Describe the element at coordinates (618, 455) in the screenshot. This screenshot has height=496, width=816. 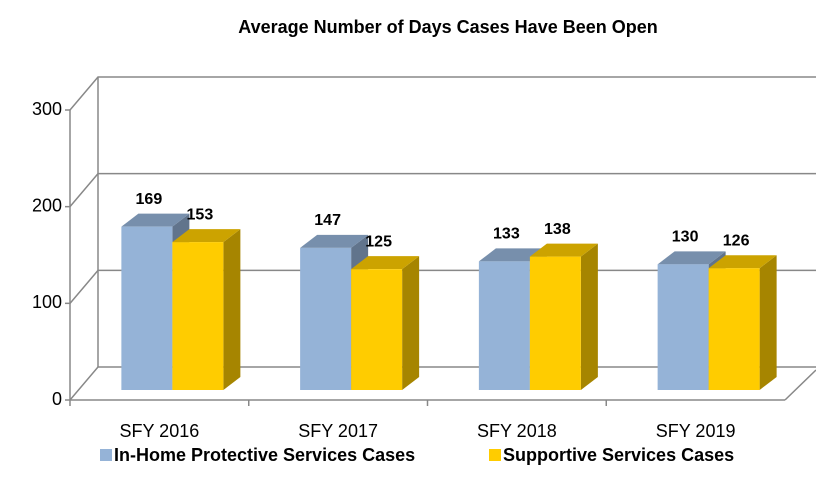
I see `legend-label: Supportive Services Cases` at that location.